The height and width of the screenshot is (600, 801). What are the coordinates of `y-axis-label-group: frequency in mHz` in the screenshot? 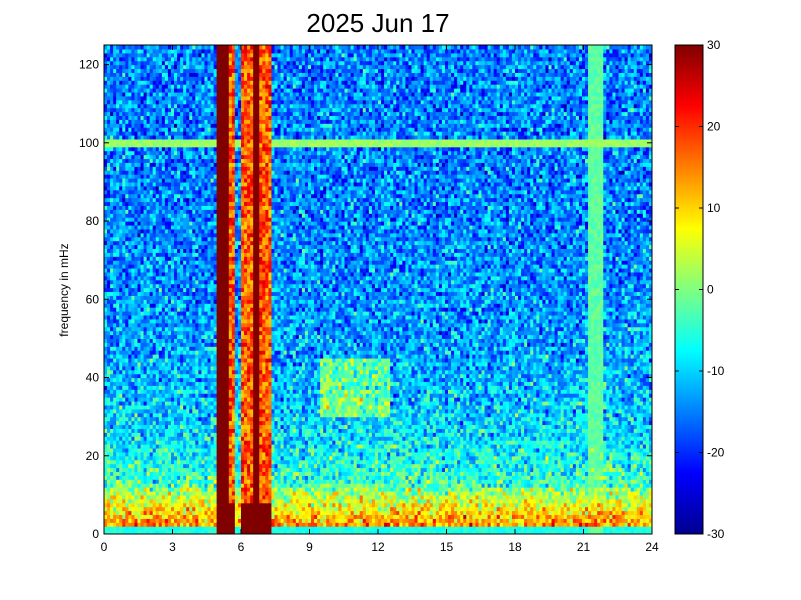 It's located at (64, 289).